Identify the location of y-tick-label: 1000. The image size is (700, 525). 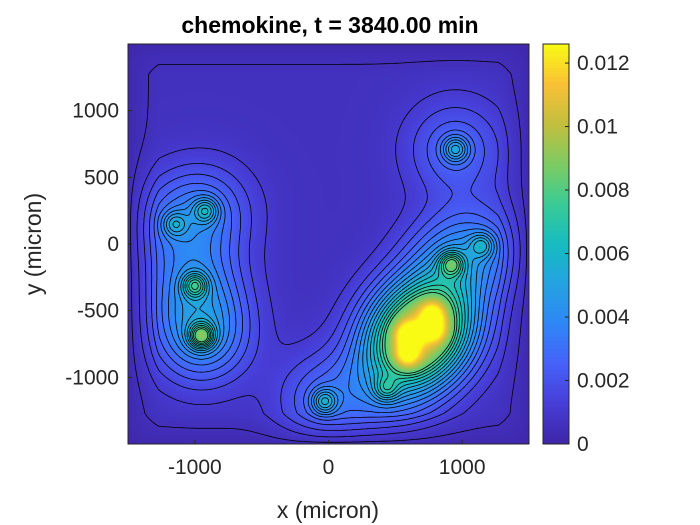
(95, 111).